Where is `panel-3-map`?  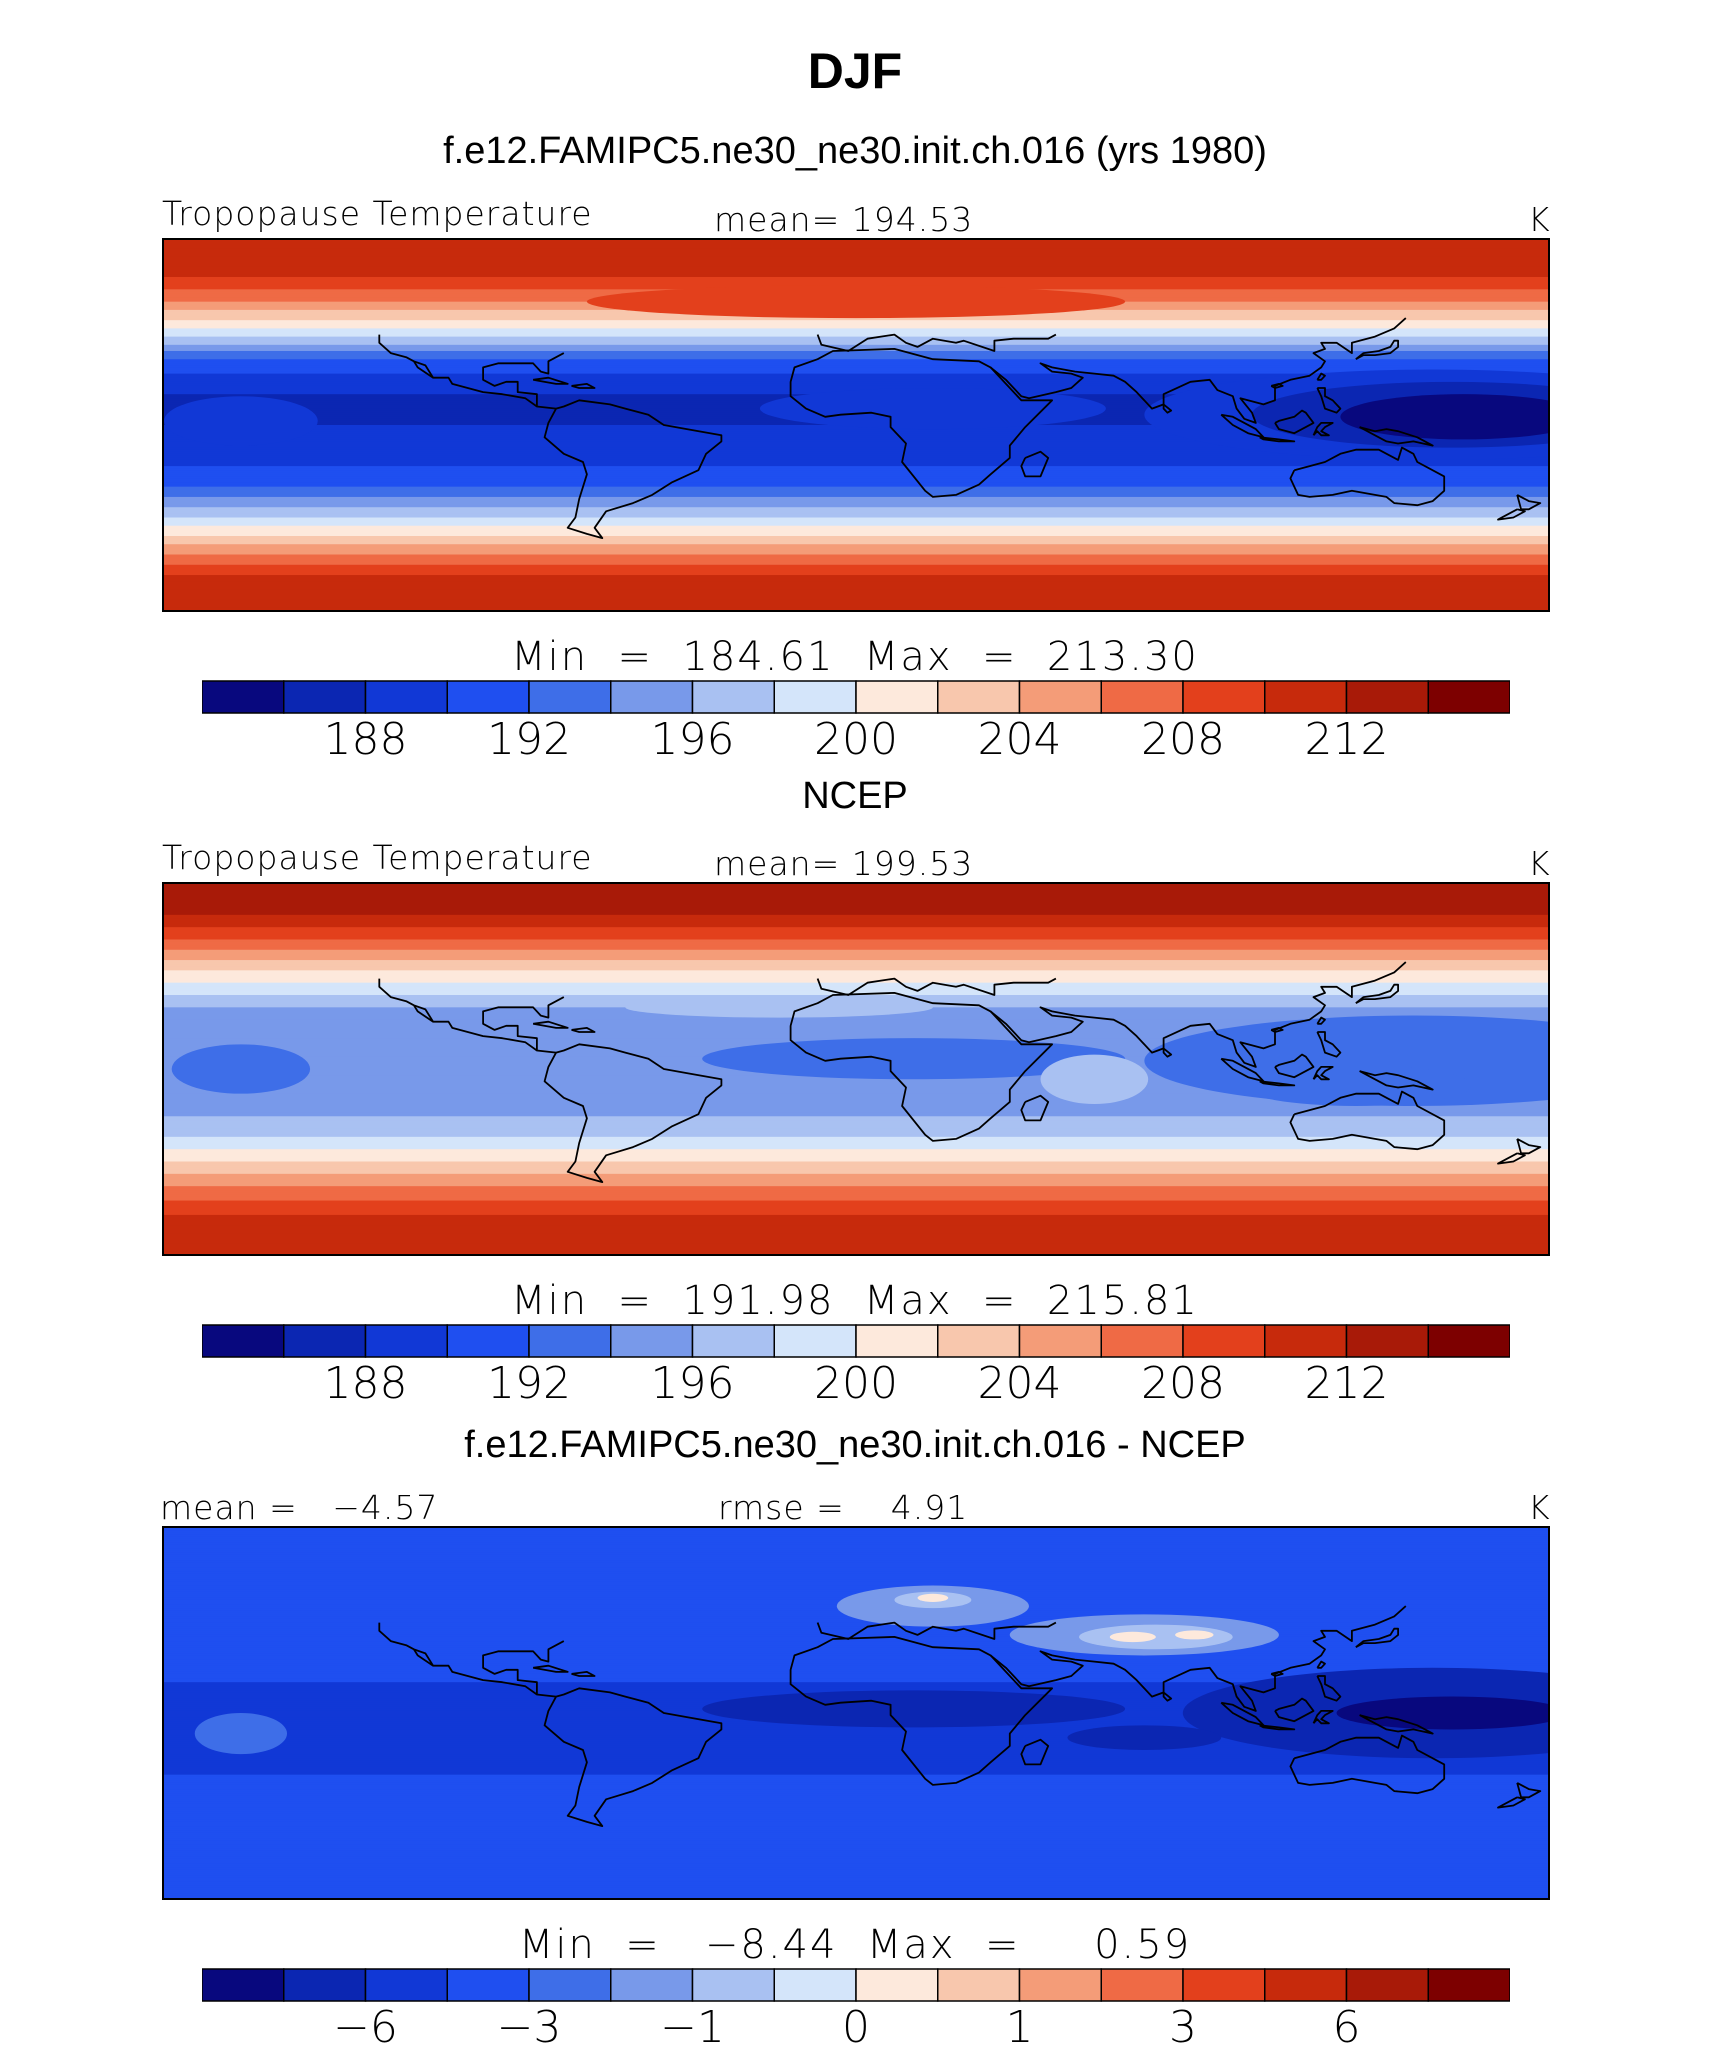
panel-3-map is located at coordinates (856, 1713).